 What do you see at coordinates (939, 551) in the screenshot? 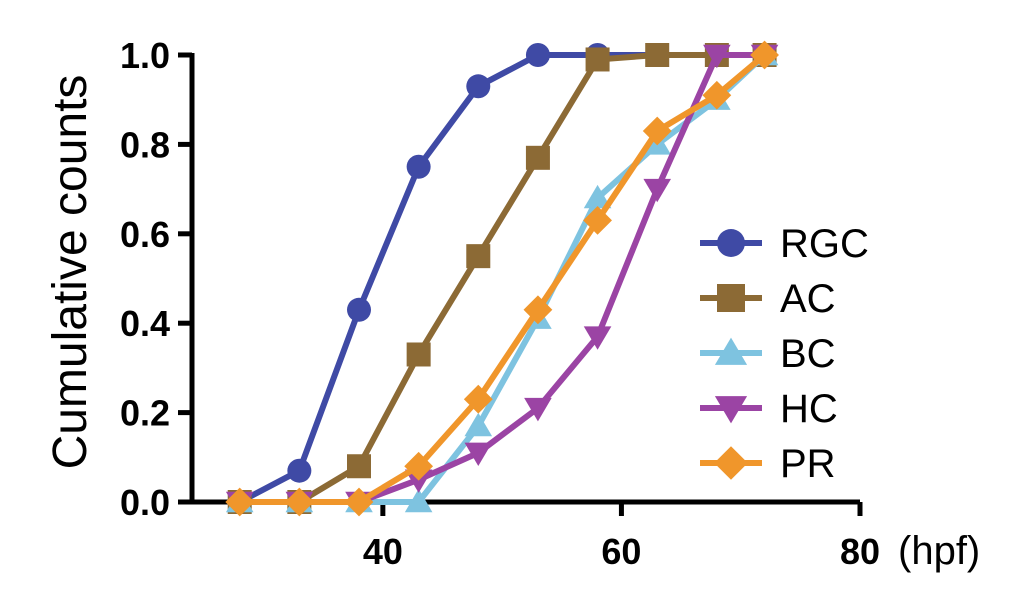
I see `x-axis-unit: (hpf)` at bounding box center [939, 551].